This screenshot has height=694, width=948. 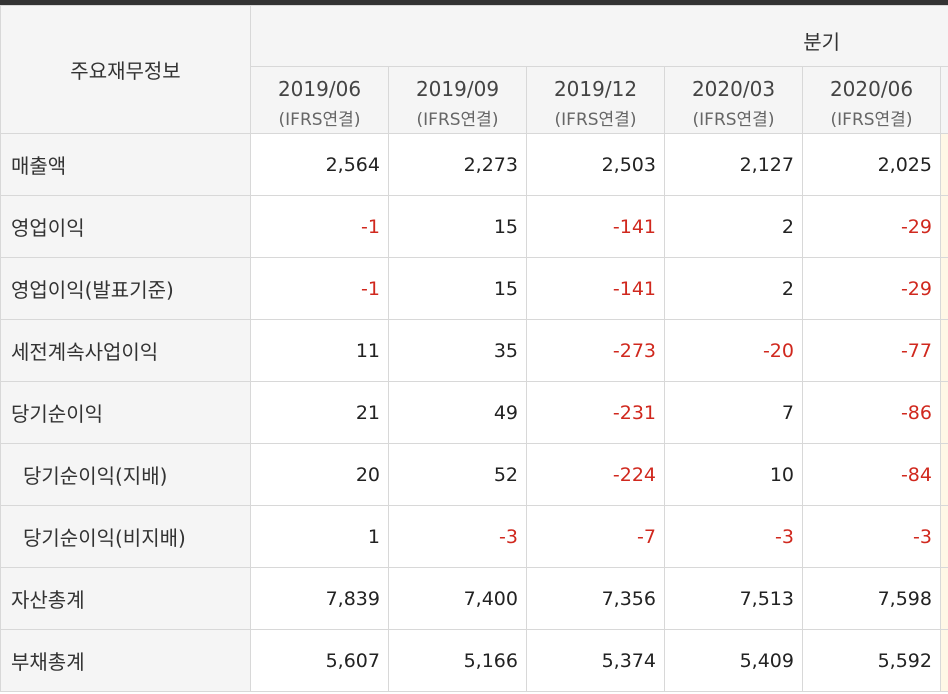 I want to click on column-header: 2019/12 (IFRS연결), so click(x=595, y=100).